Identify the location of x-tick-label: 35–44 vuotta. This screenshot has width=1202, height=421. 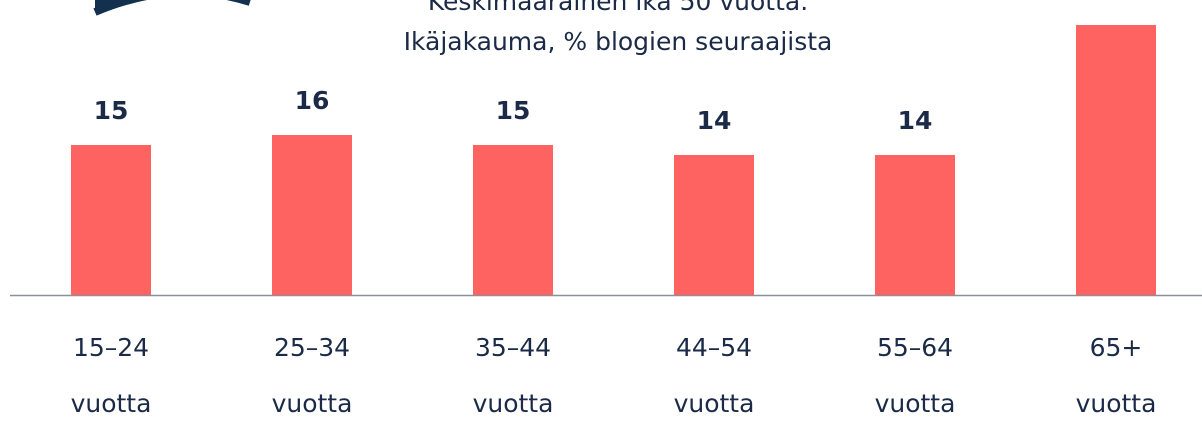
(513, 375).